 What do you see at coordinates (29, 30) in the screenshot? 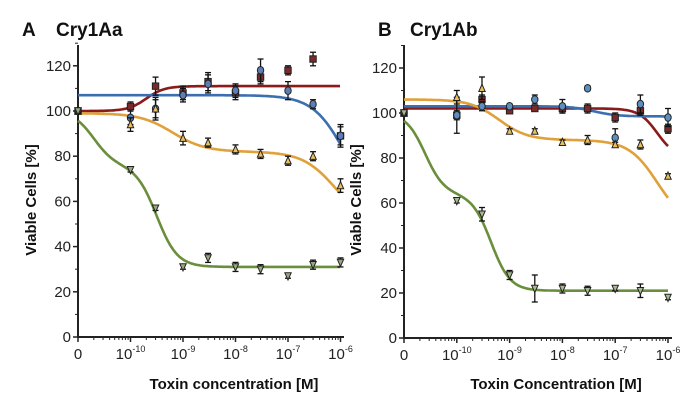
I see `panel-letter: A` at bounding box center [29, 30].